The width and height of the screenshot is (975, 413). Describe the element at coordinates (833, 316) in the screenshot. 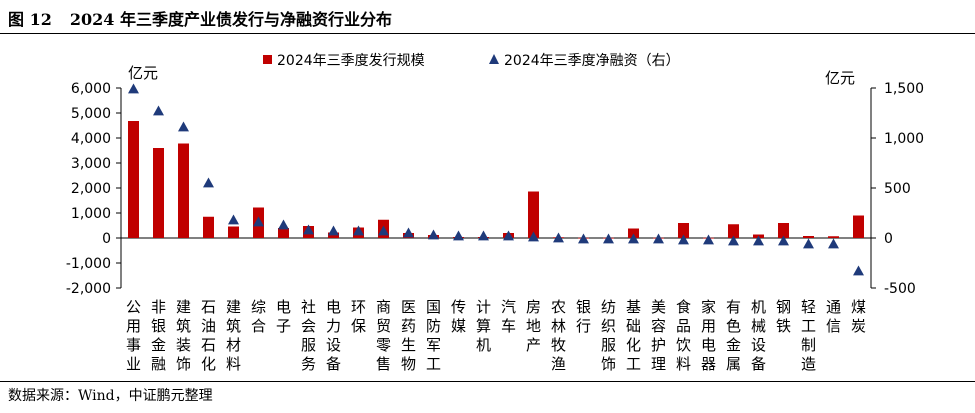

I see `x-category-label: 通信` at that location.